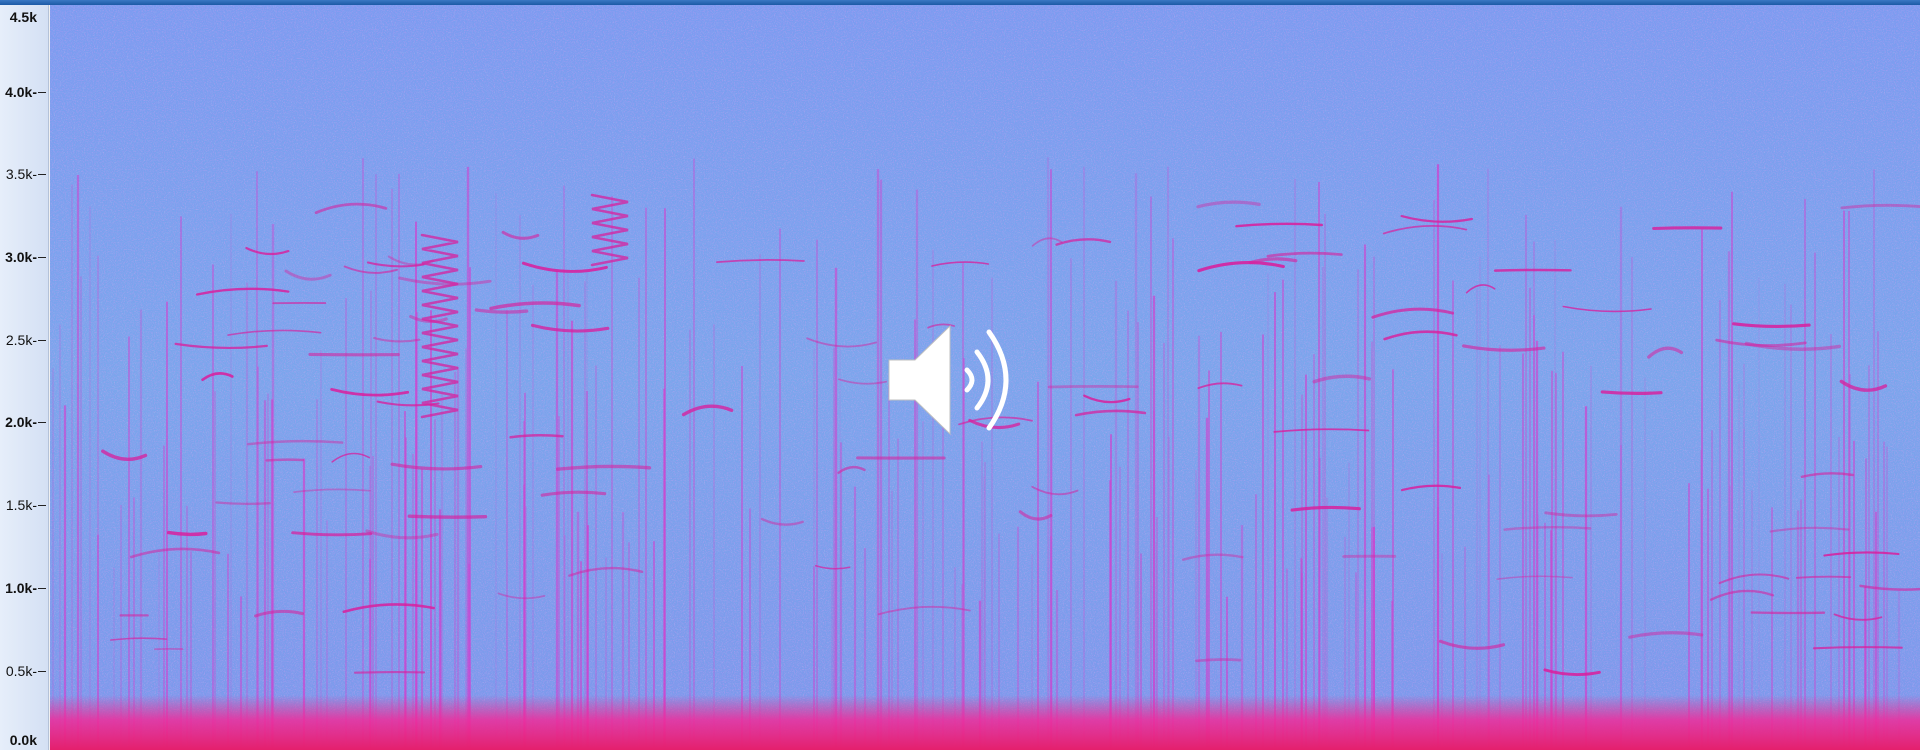 The width and height of the screenshot is (1920, 750). What do you see at coordinates (21, 174) in the screenshot?
I see `axis-tick-label-3.5k: 3.5k-` at bounding box center [21, 174].